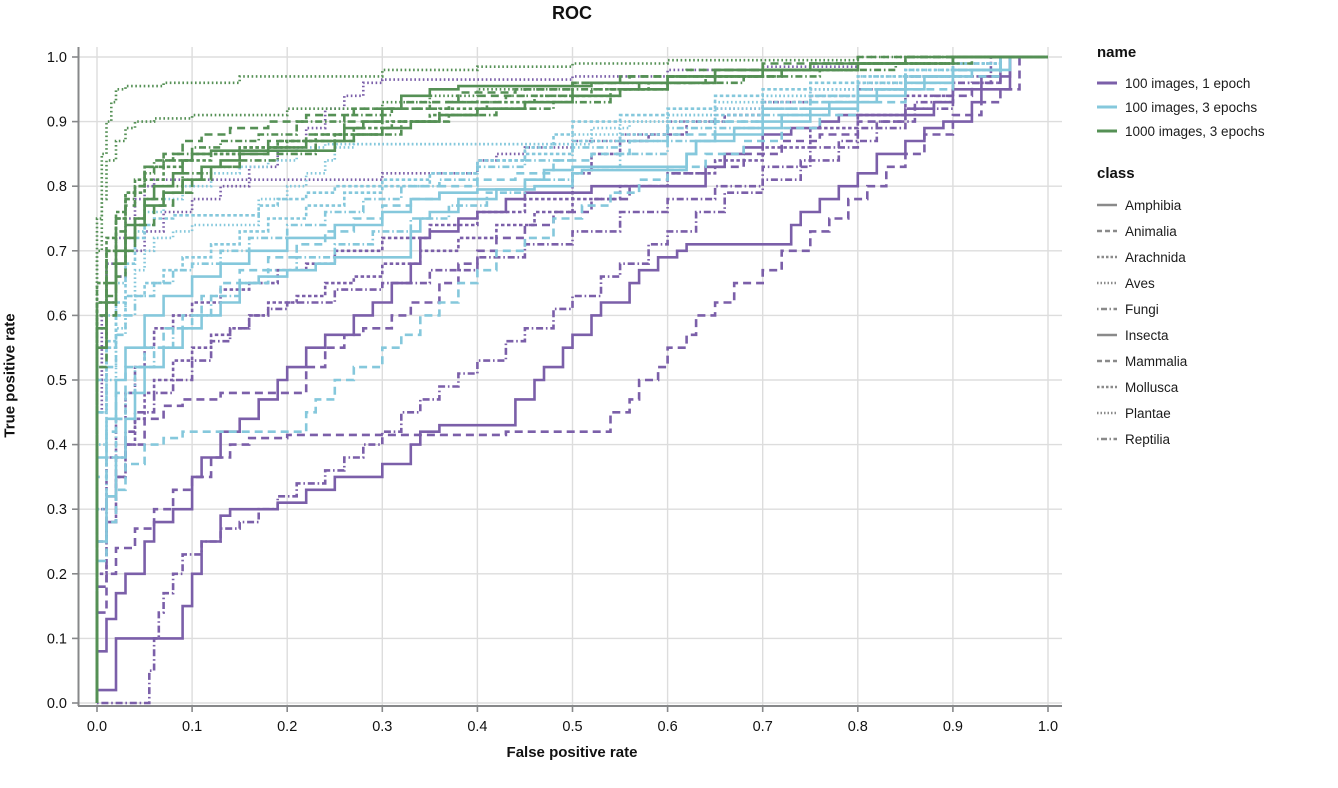 The height and width of the screenshot is (788, 1338). I want to click on legend-item-label: Insecta, so click(1147, 335).